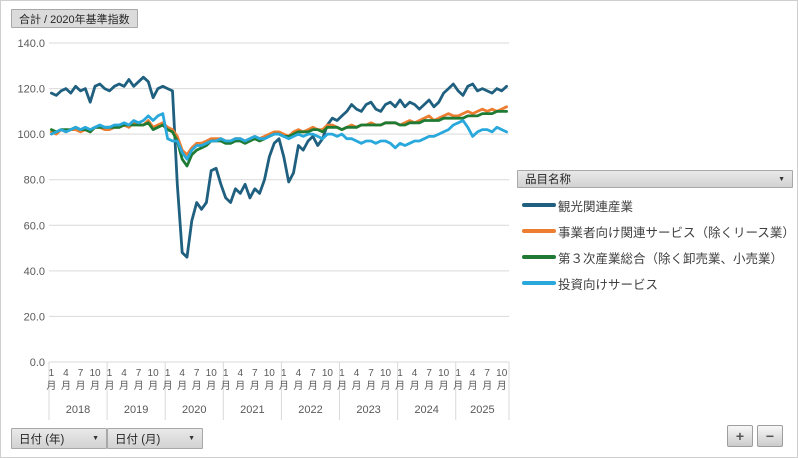 This screenshot has height=458, width=798. Describe the element at coordinates (31, 44) in the screenshot. I see `y-axis-tick-label: 140.0` at that location.